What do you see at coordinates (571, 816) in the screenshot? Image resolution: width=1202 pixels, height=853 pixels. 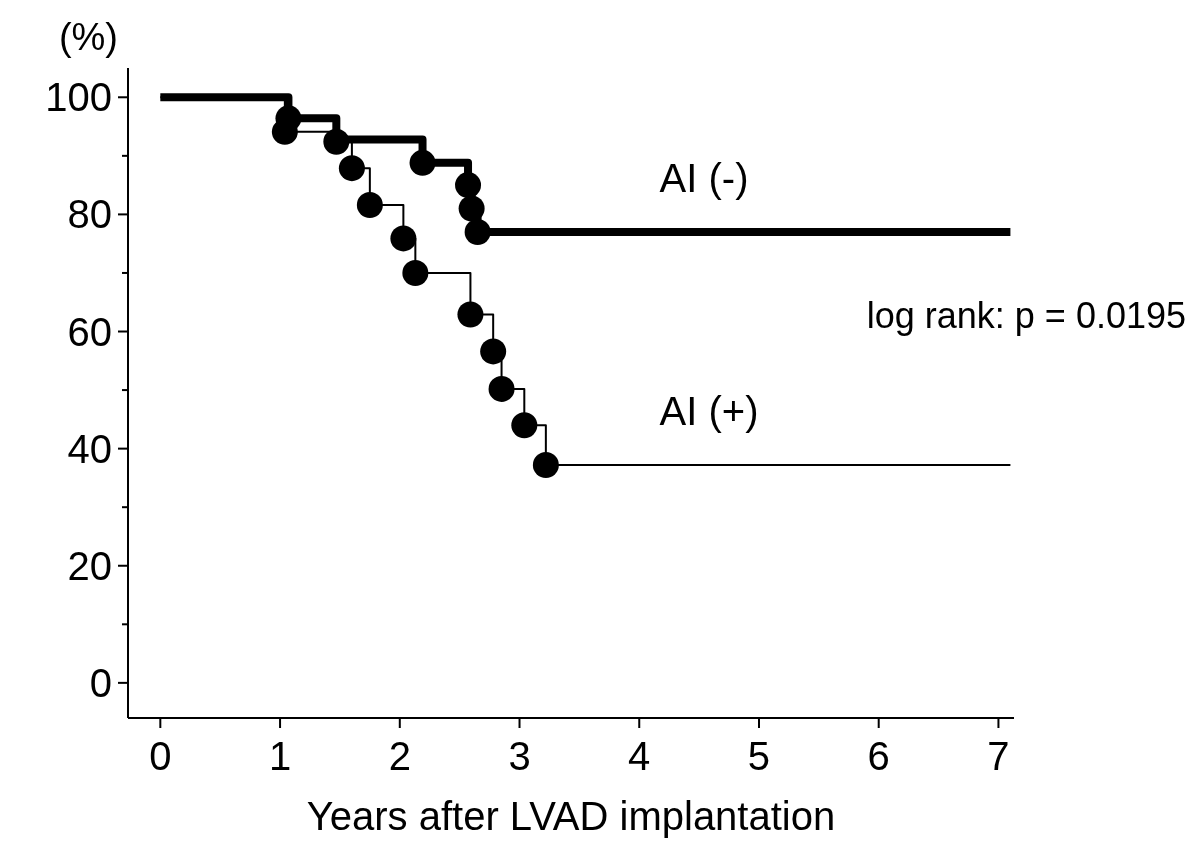 I see `x-axis-title: Years after LVAD implantation` at bounding box center [571, 816].